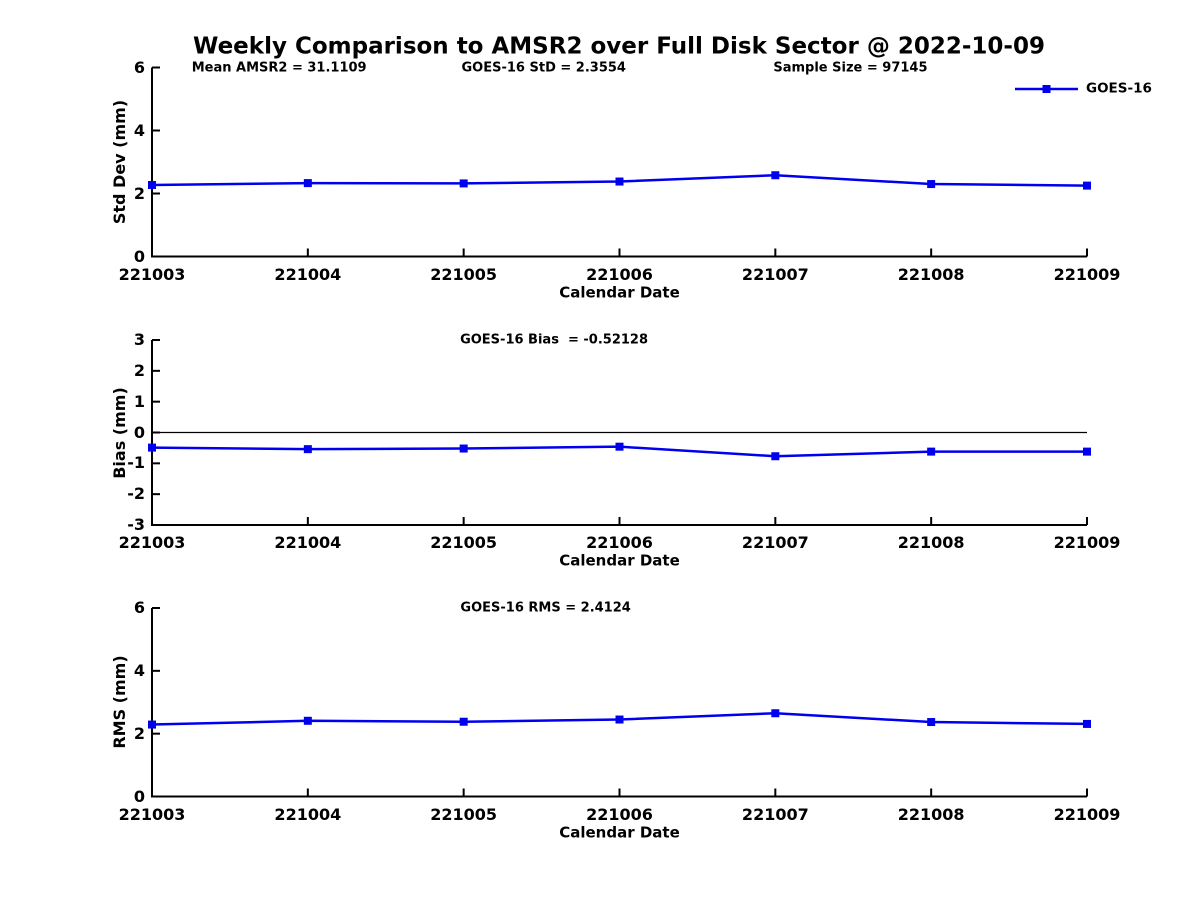 The width and height of the screenshot is (1200, 900). Describe the element at coordinates (139, 130) in the screenshot. I see `y-tick-label-std-4: 4` at that location.